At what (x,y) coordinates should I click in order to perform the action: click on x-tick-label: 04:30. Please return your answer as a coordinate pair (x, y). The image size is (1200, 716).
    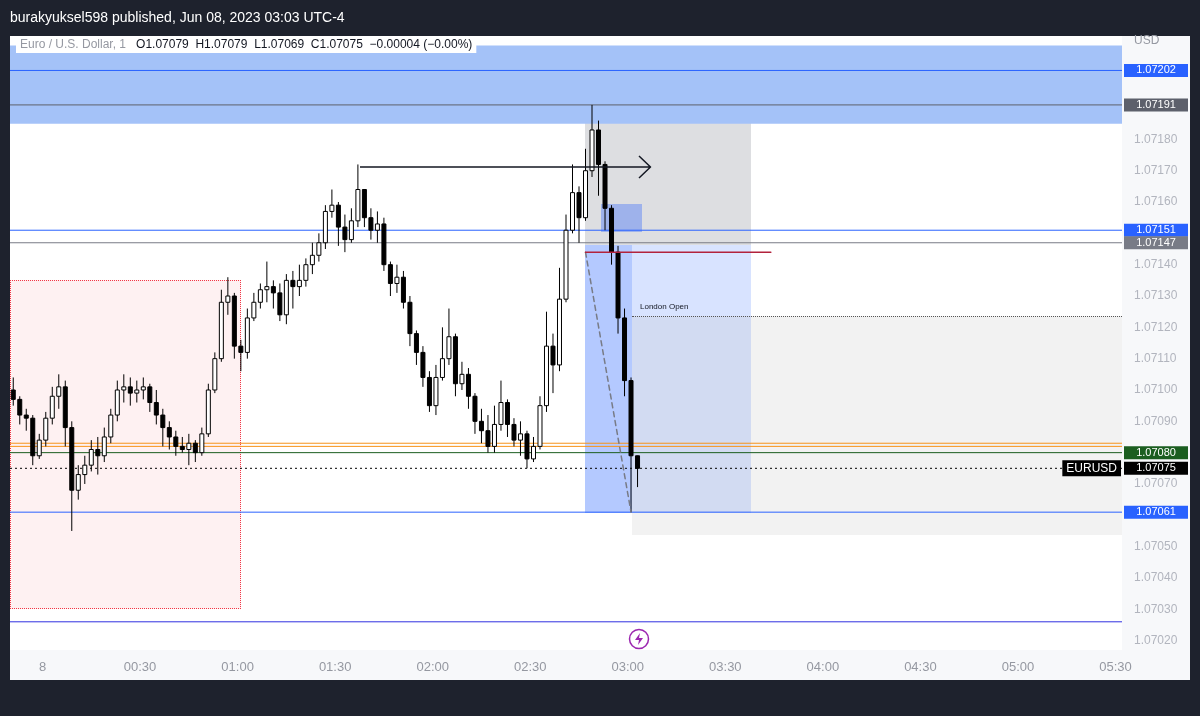
    Looking at the image, I should click on (920, 667).